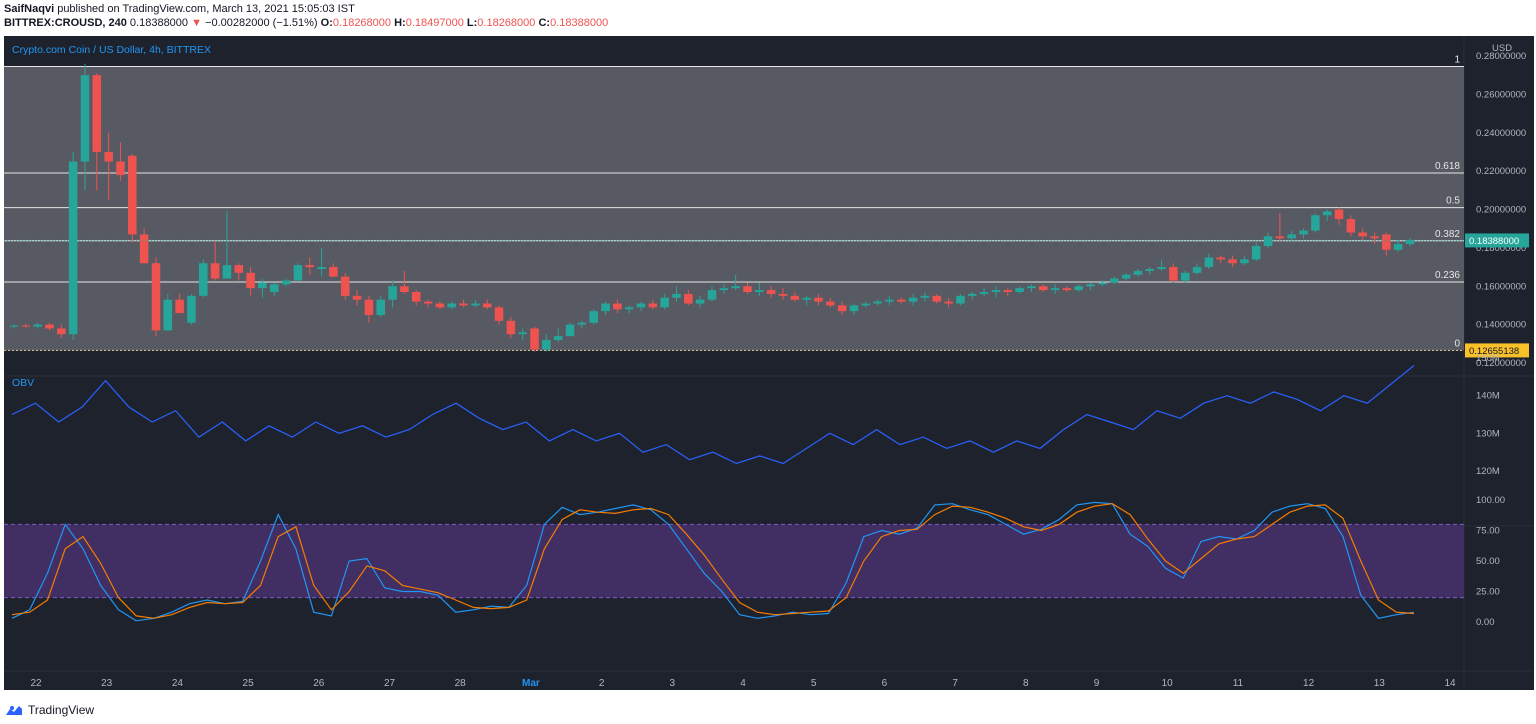 Image resolution: width=1536 pixels, height=724 pixels. Describe the element at coordinates (713, 415) in the screenshot. I see `obv-line` at that location.